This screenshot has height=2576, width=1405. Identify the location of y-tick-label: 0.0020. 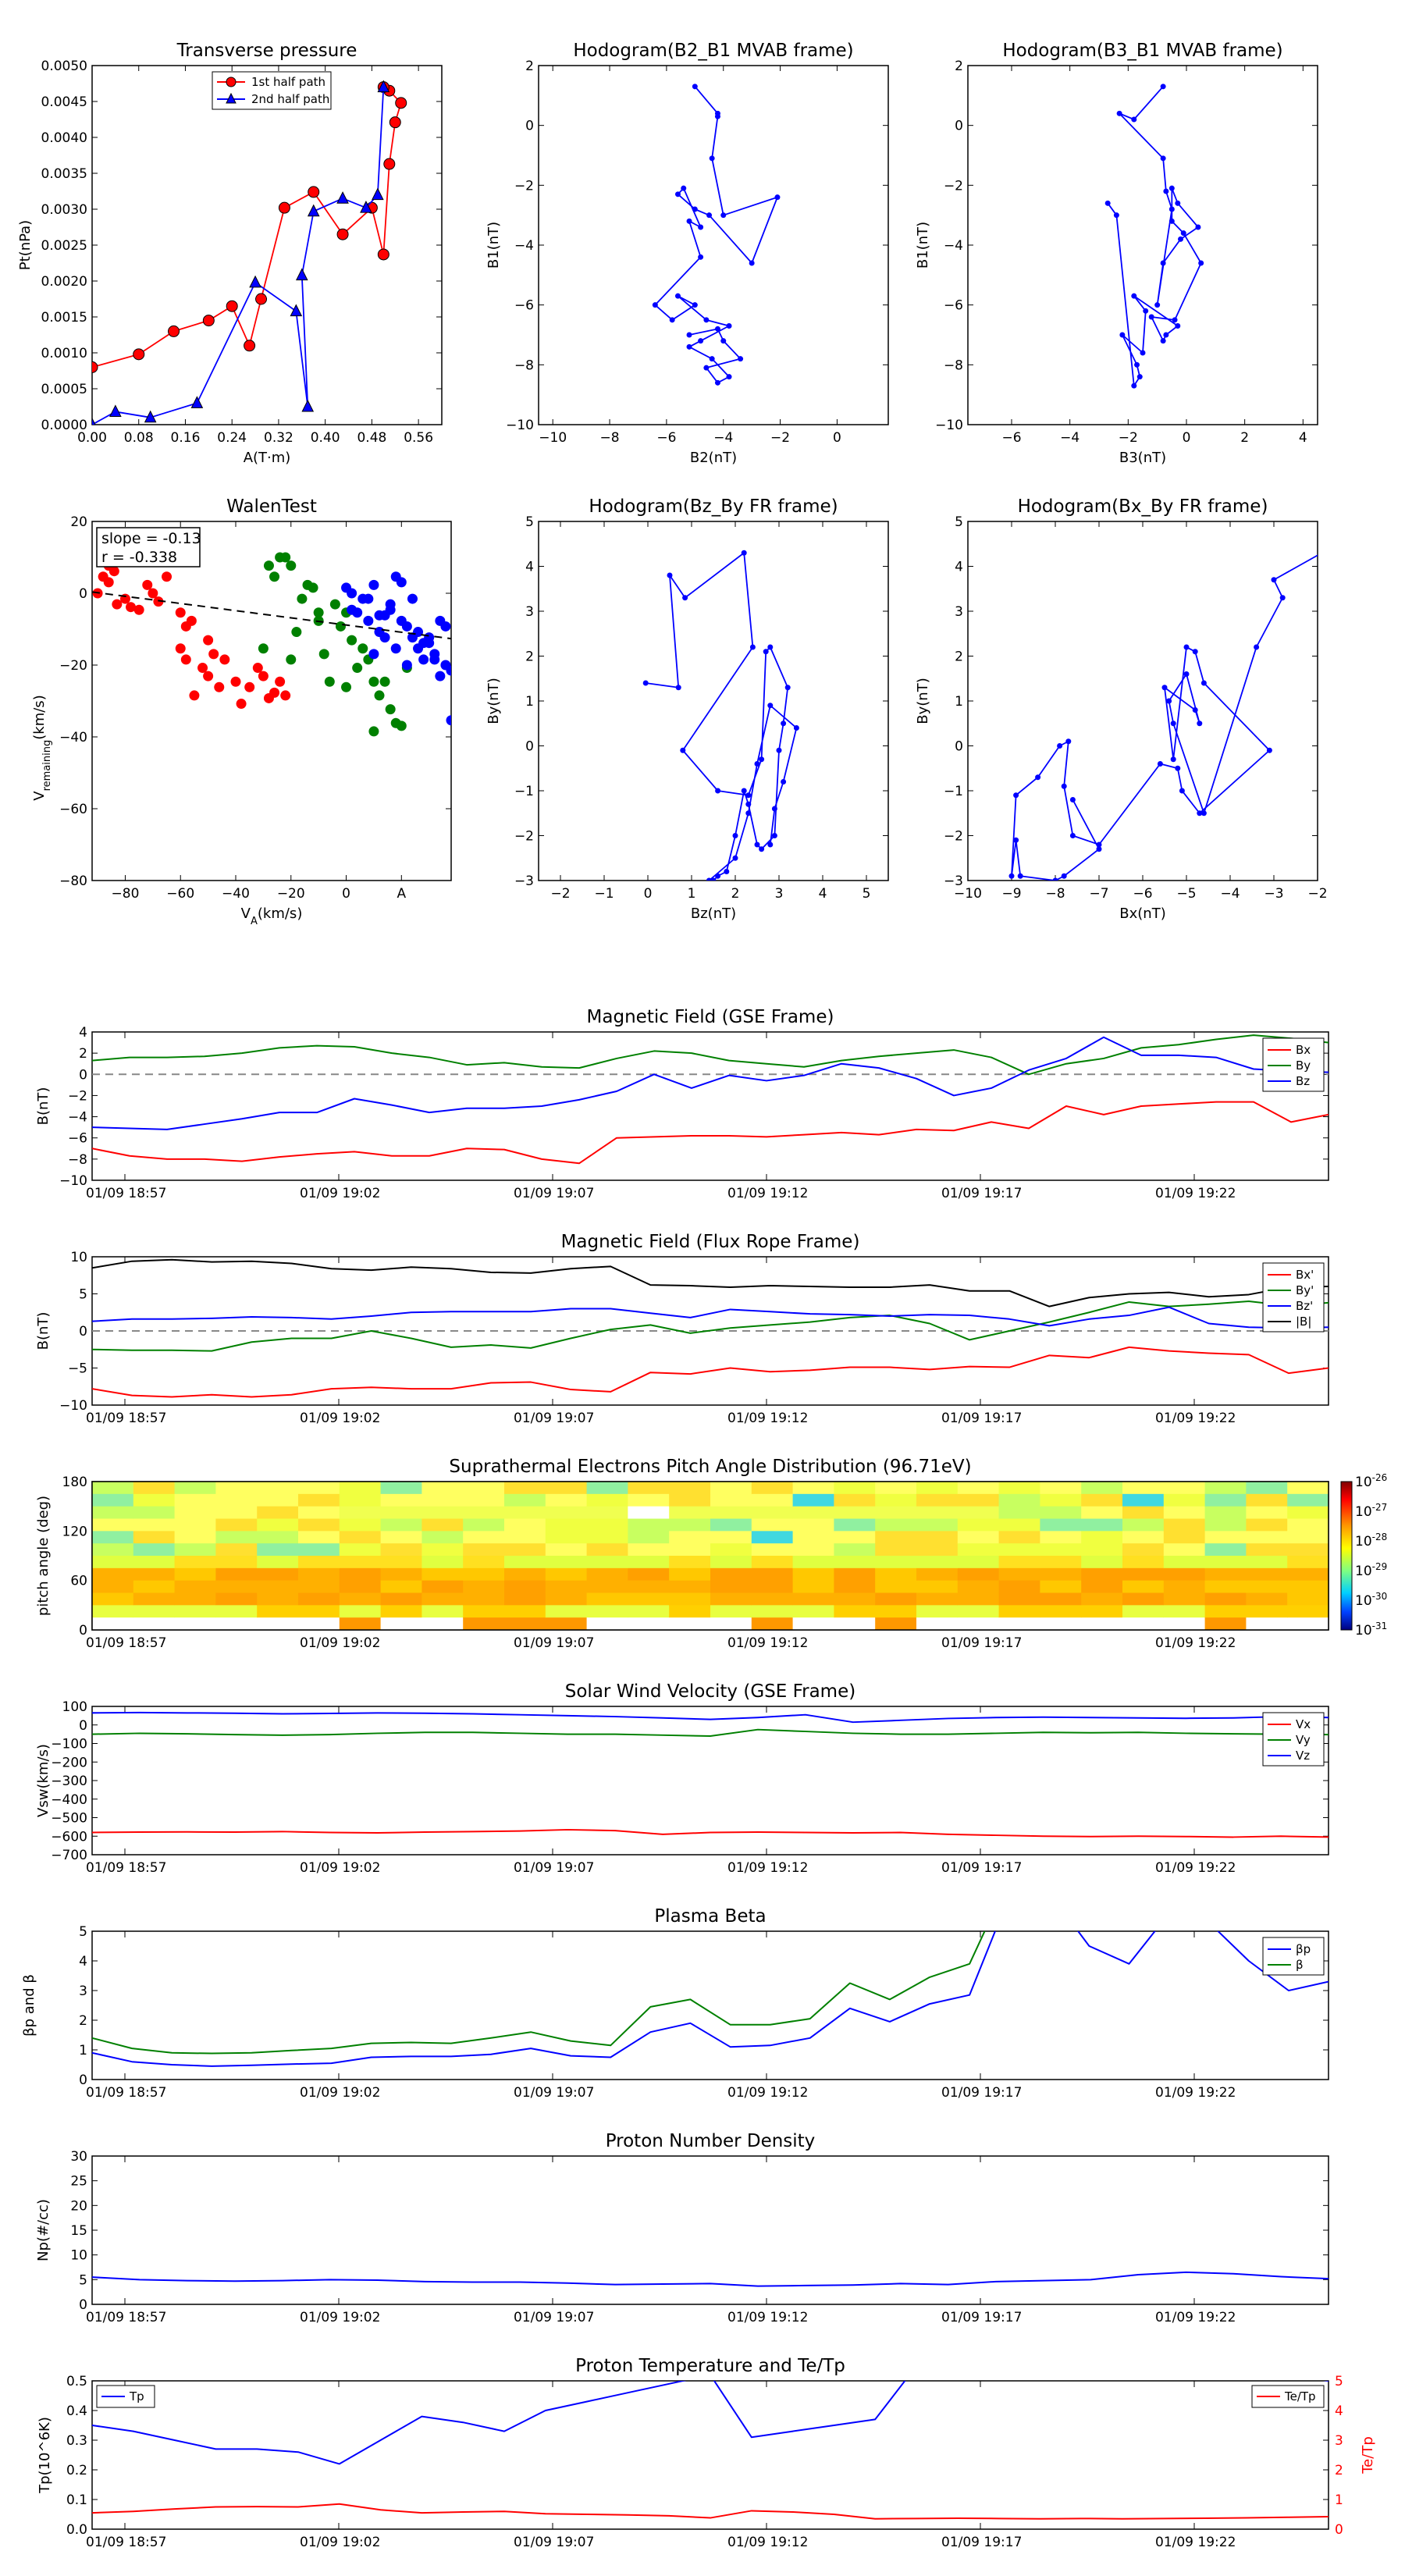
(64, 282).